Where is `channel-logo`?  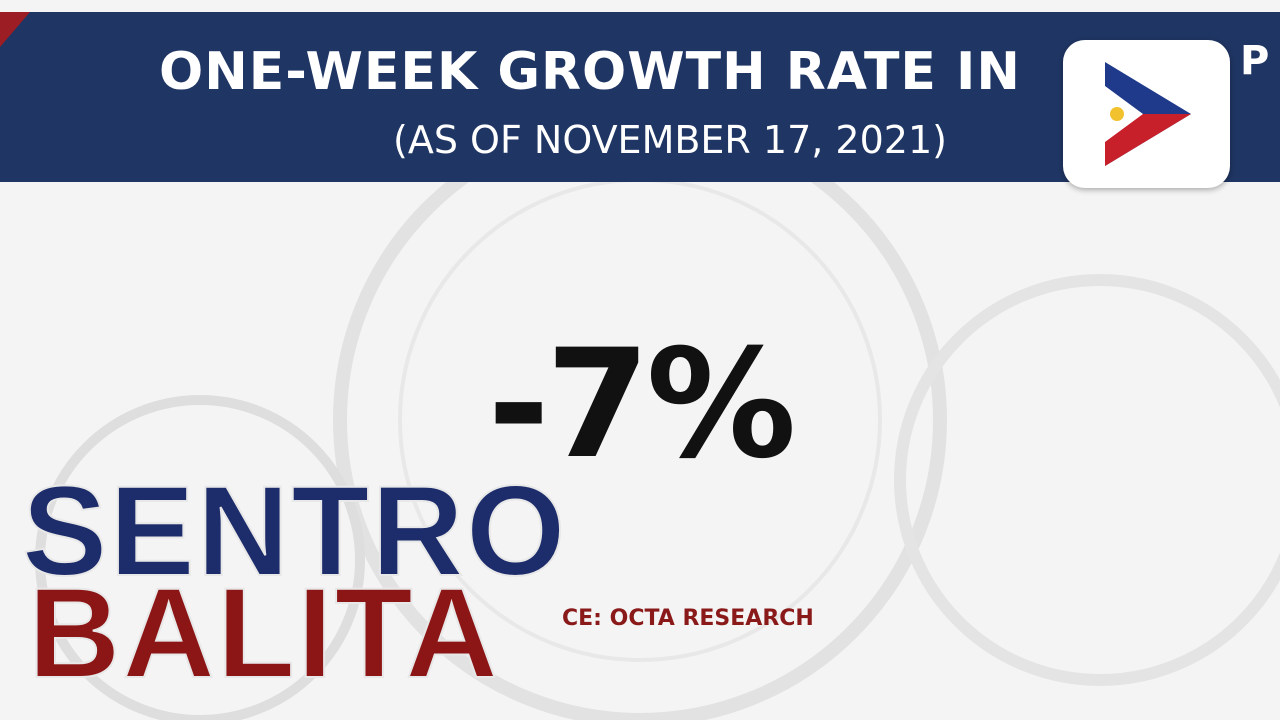 channel-logo is located at coordinates (1146, 114).